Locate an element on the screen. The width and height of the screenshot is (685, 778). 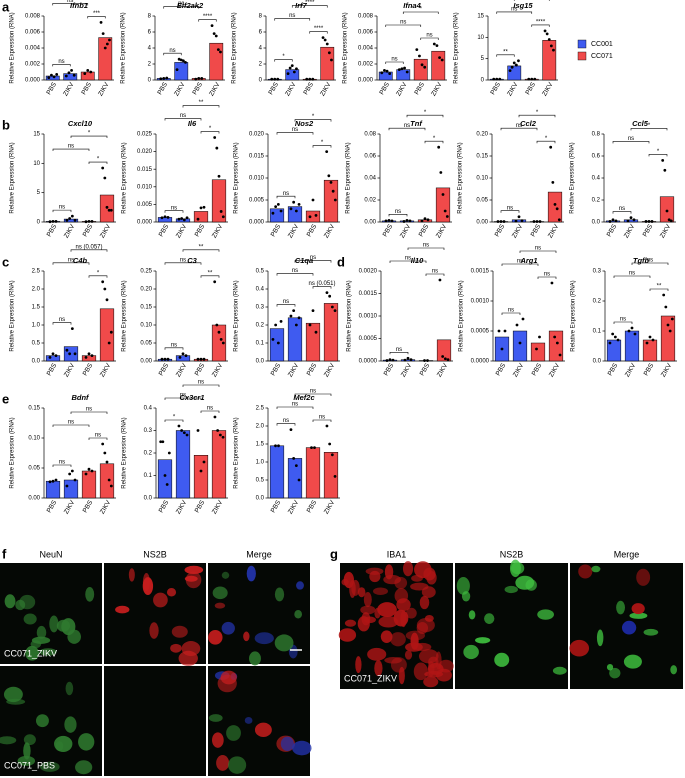
y-tick-label: 0.6 is located at coordinates (596, 157).